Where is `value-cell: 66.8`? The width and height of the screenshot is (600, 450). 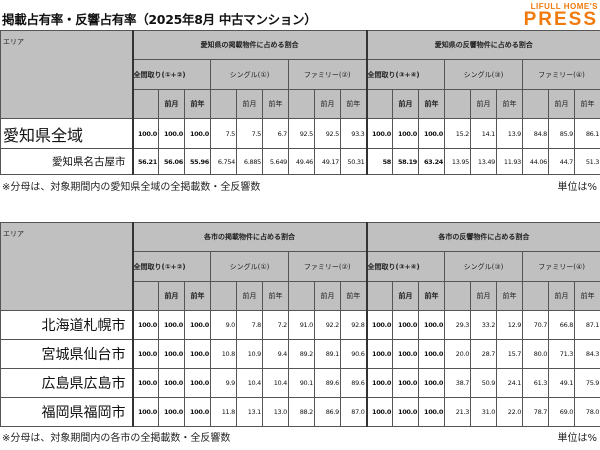
value-cell: 66.8 is located at coordinates (562, 325).